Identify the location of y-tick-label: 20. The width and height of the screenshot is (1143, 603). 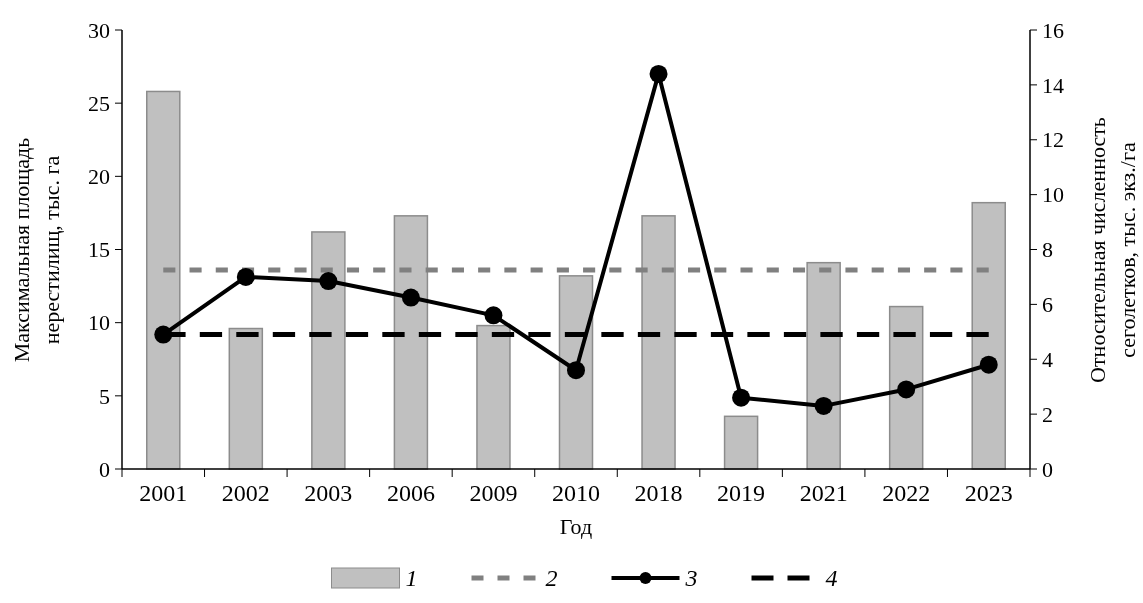
(99, 177).